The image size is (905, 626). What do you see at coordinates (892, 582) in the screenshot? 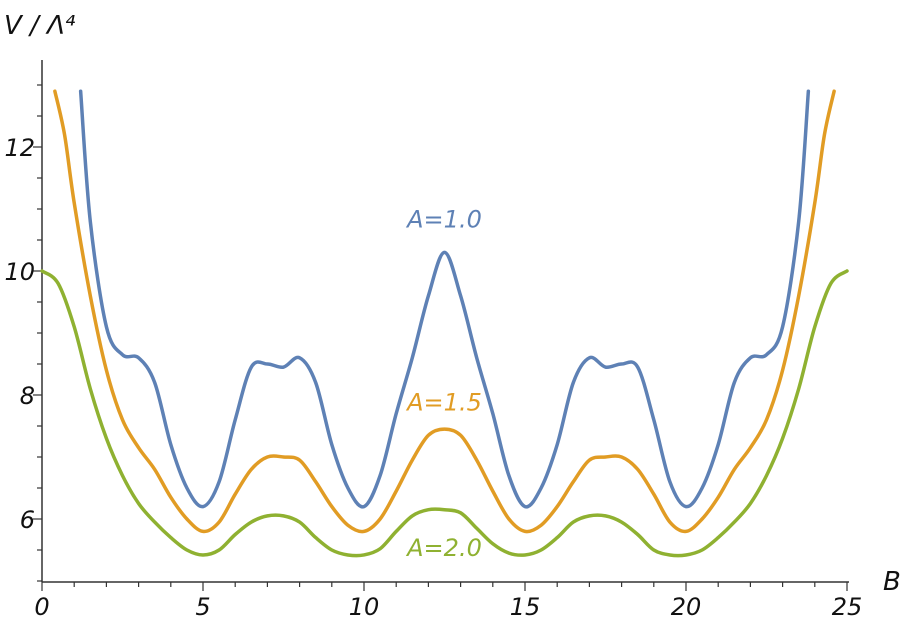
I see `x-axis-label: B` at bounding box center [892, 582].